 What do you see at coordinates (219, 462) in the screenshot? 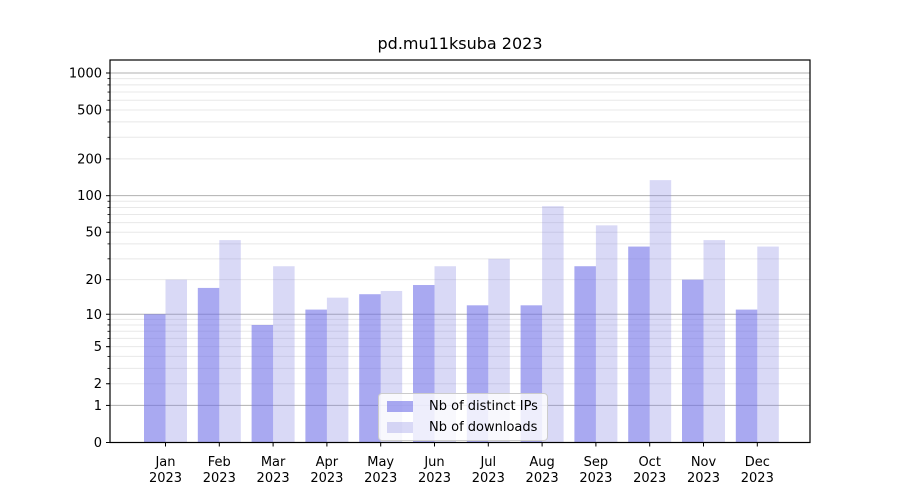
I see `x-axis-month-label: Feb` at bounding box center [219, 462].